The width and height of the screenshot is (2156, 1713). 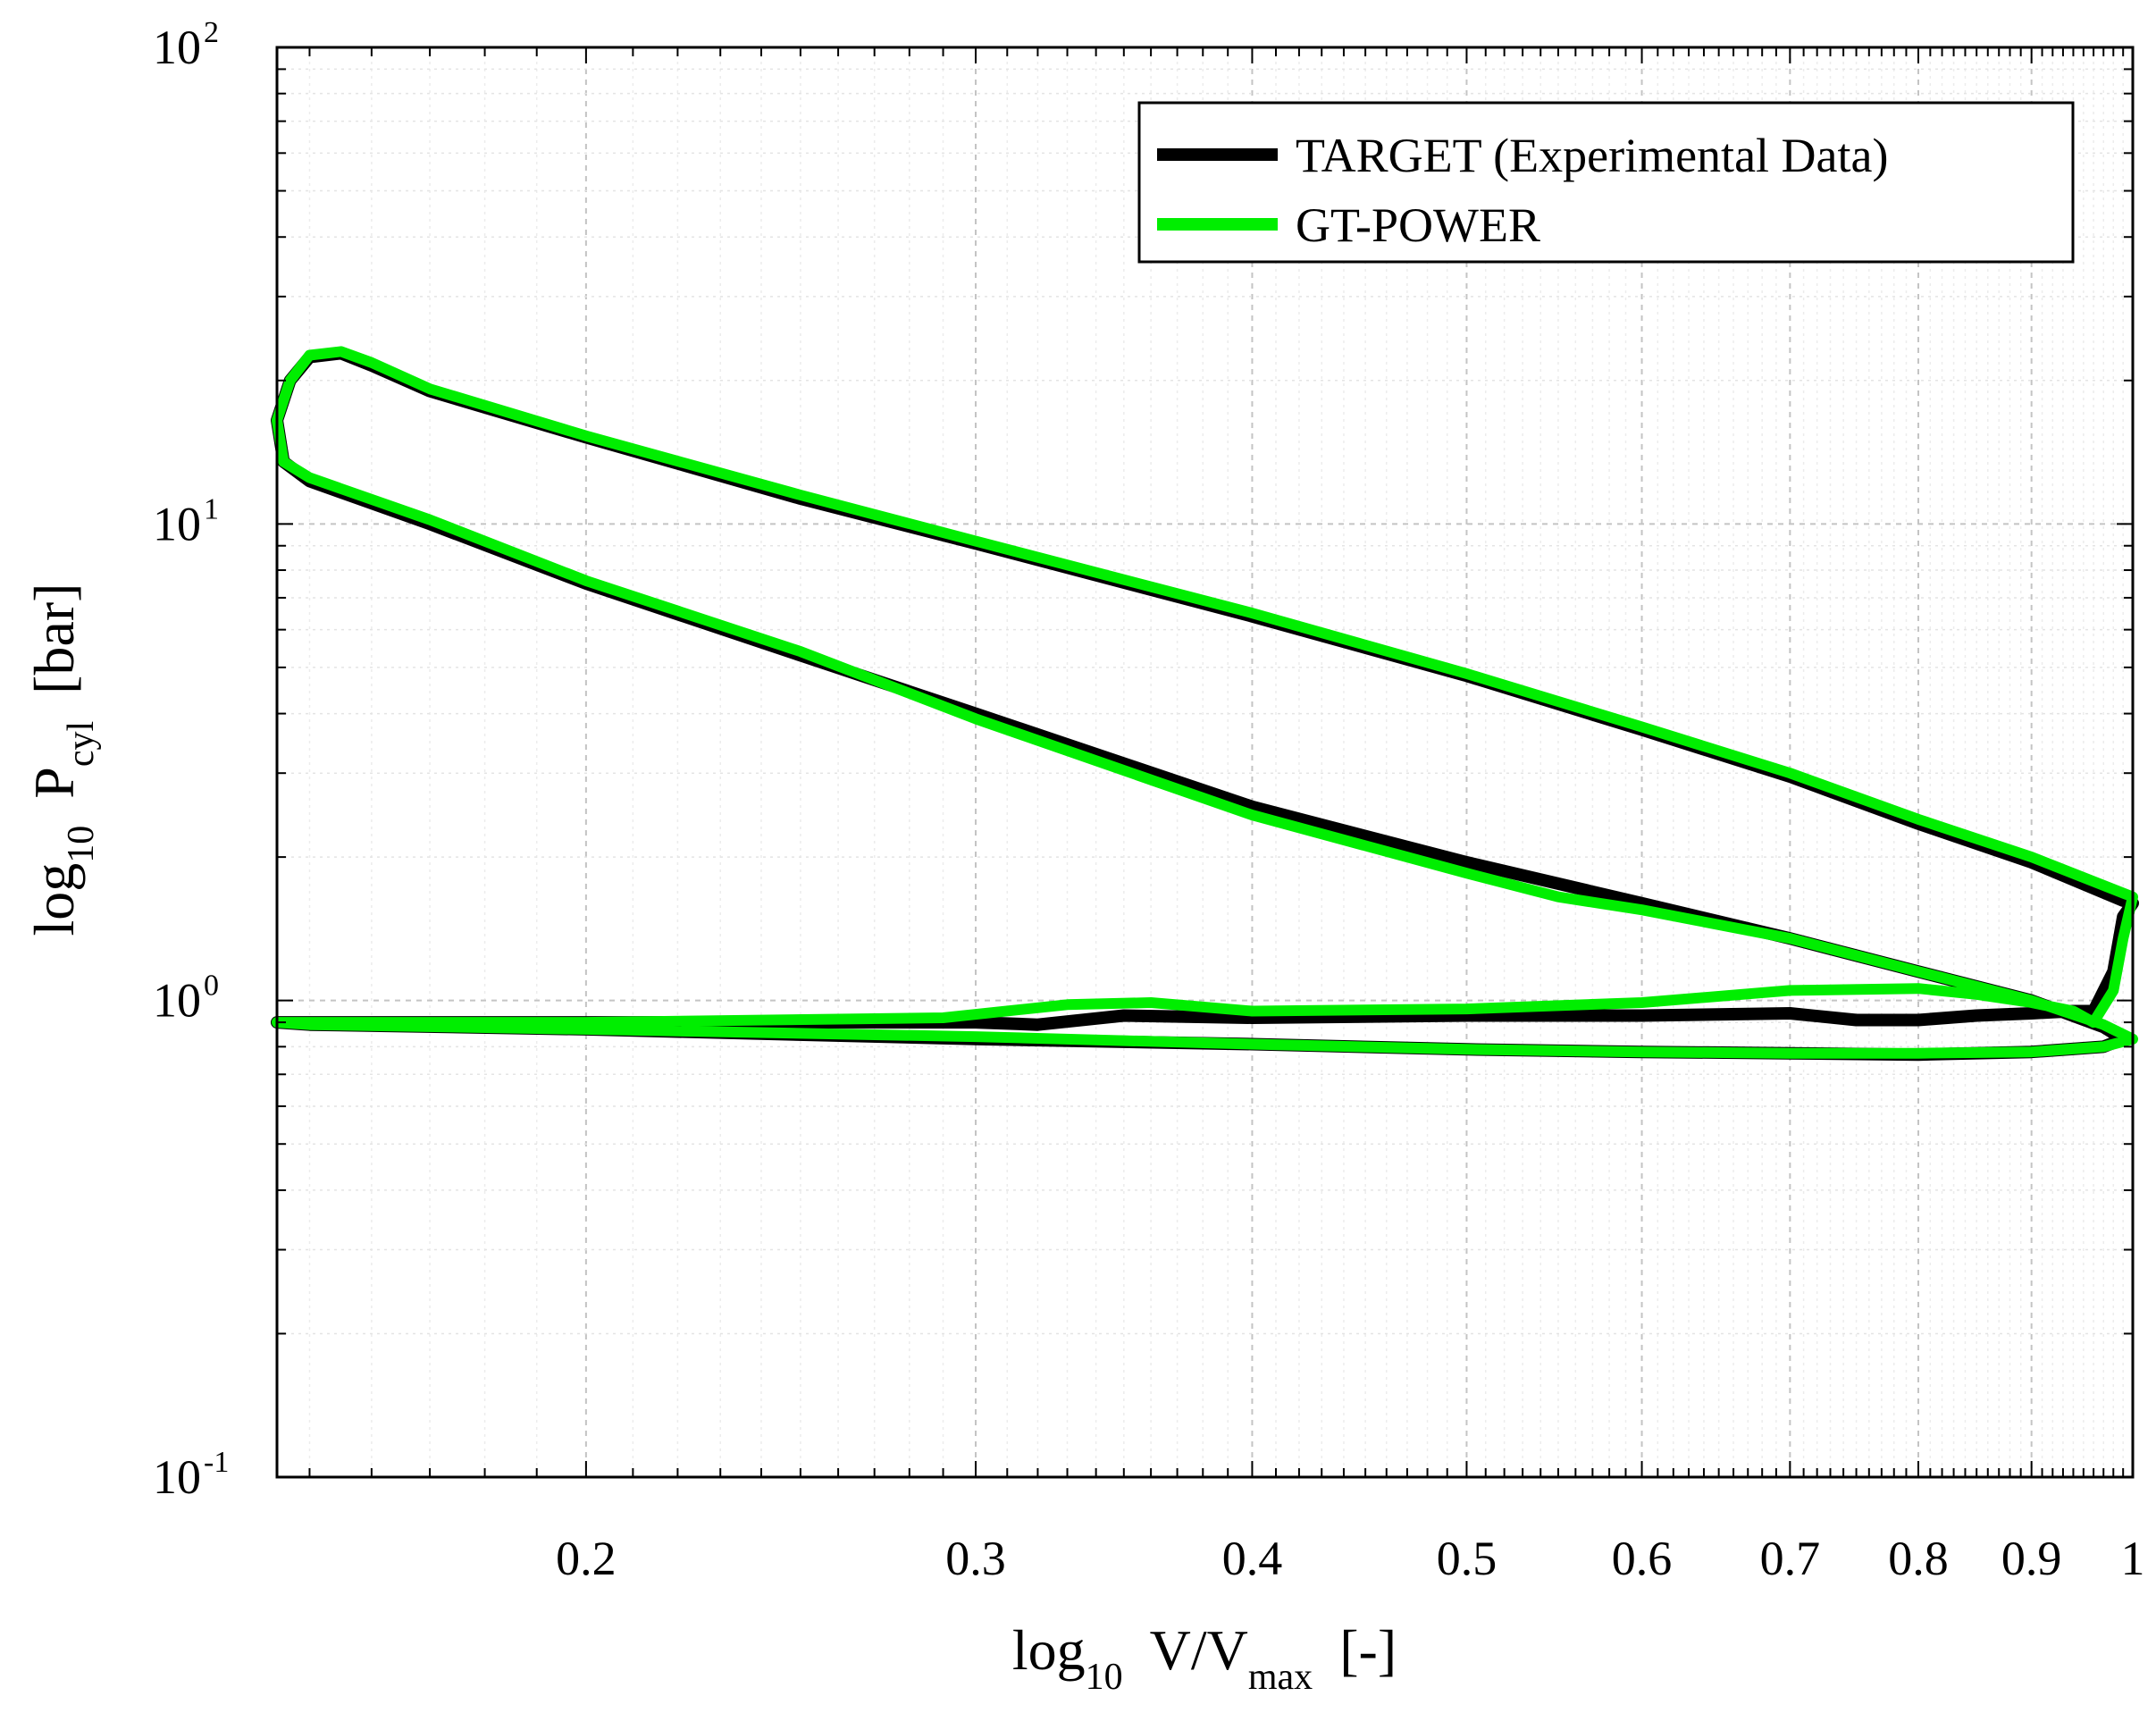 I want to click on x-title-main-sub: max, so click(x=1280, y=1677).